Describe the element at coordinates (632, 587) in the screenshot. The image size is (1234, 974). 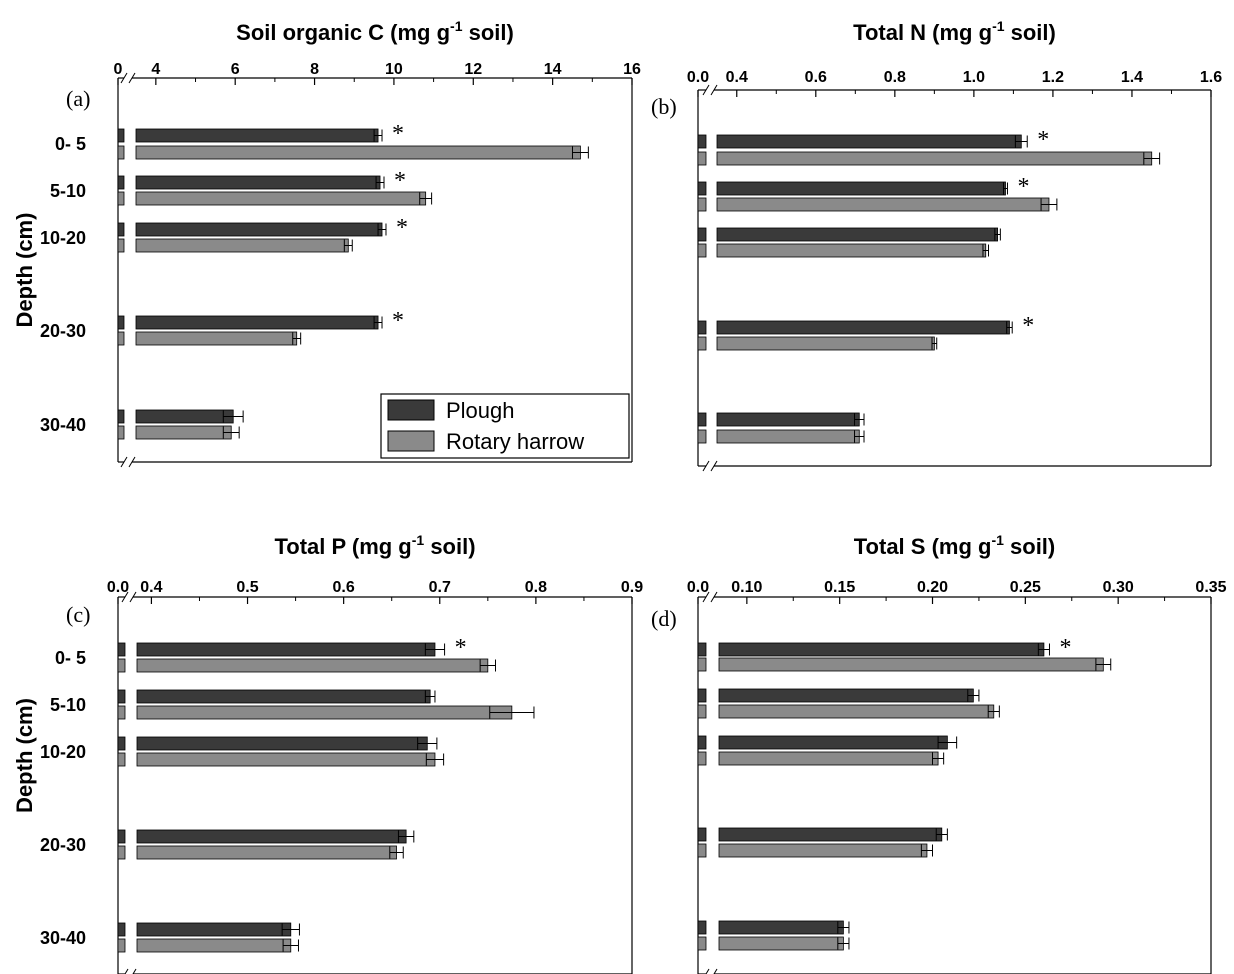
I see `x-tick-label: 0.9` at that location.